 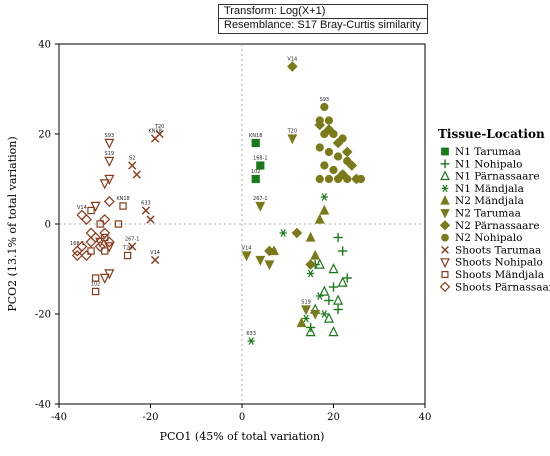 What do you see at coordinates (491, 134) in the screenshot?
I see `legend-title: Tissue-Location` at bounding box center [491, 134].